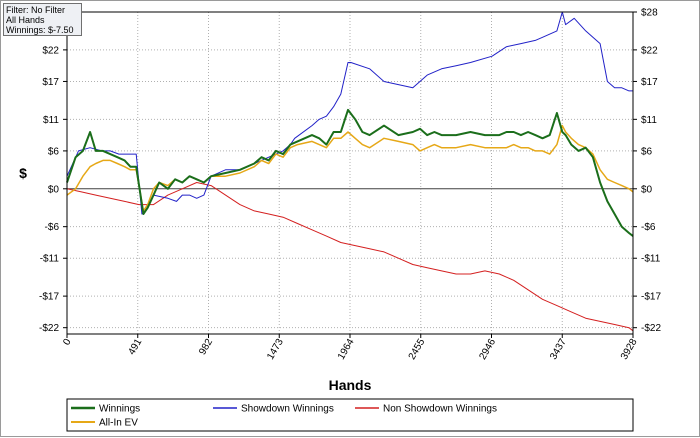 This screenshot has width=700, height=438. I want to click on y-tick-label: $28, so click(649, 13).